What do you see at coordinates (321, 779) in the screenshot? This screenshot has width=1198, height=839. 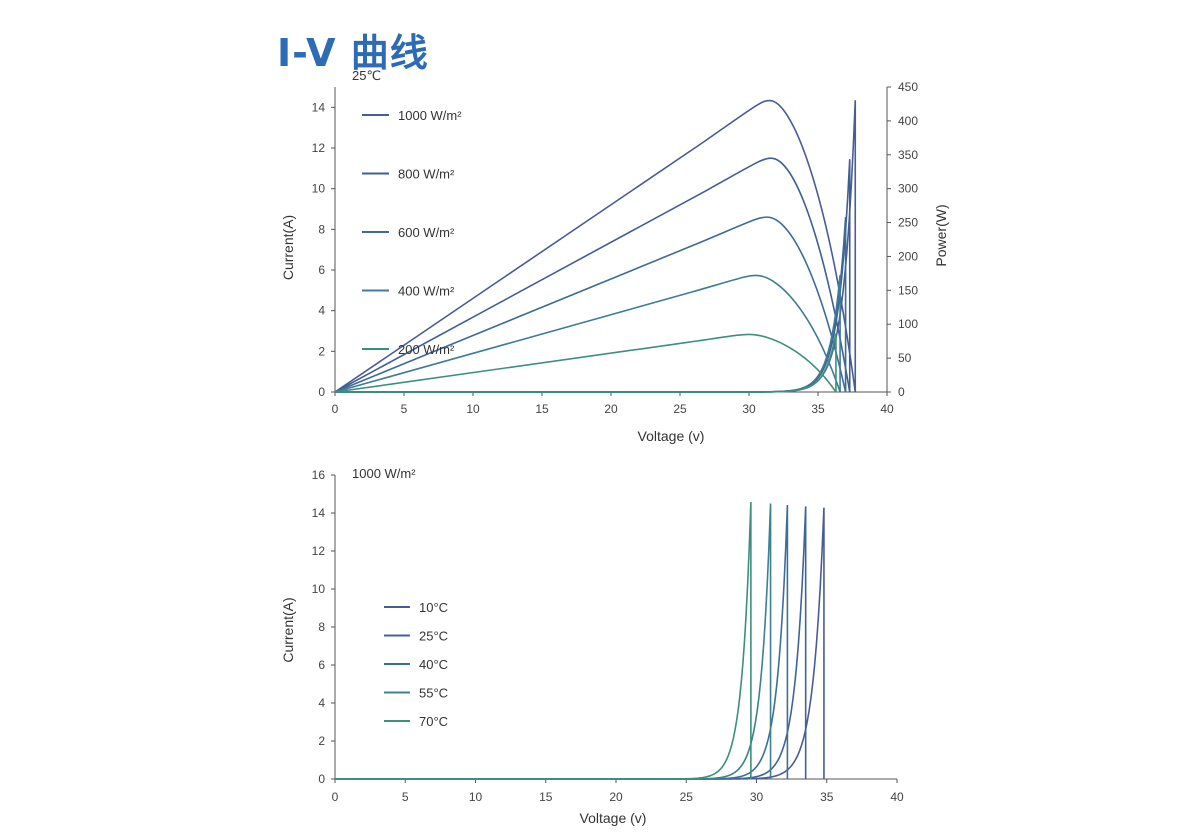 I see `chart2-y-tick-label: 0` at bounding box center [321, 779].